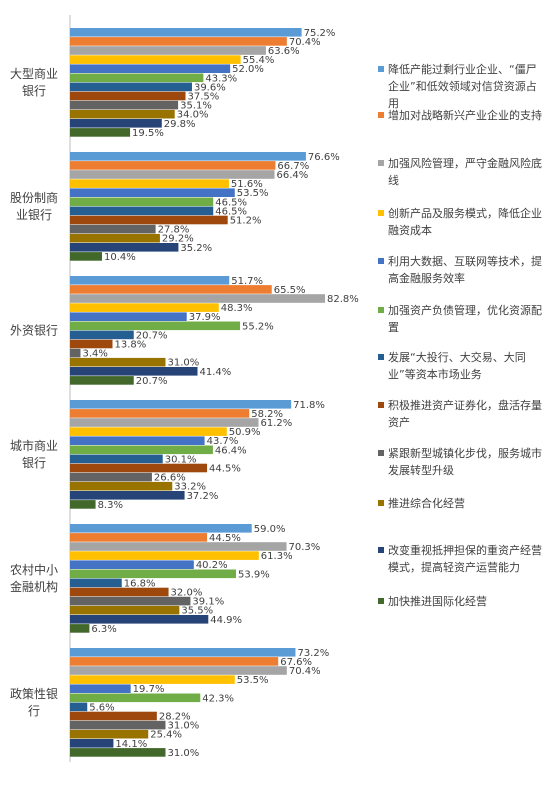 The width and height of the screenshot is (554, 795). I want to click on legend-item: 创新产品及服务模式，降低企业融资成本, so click(462, 222).